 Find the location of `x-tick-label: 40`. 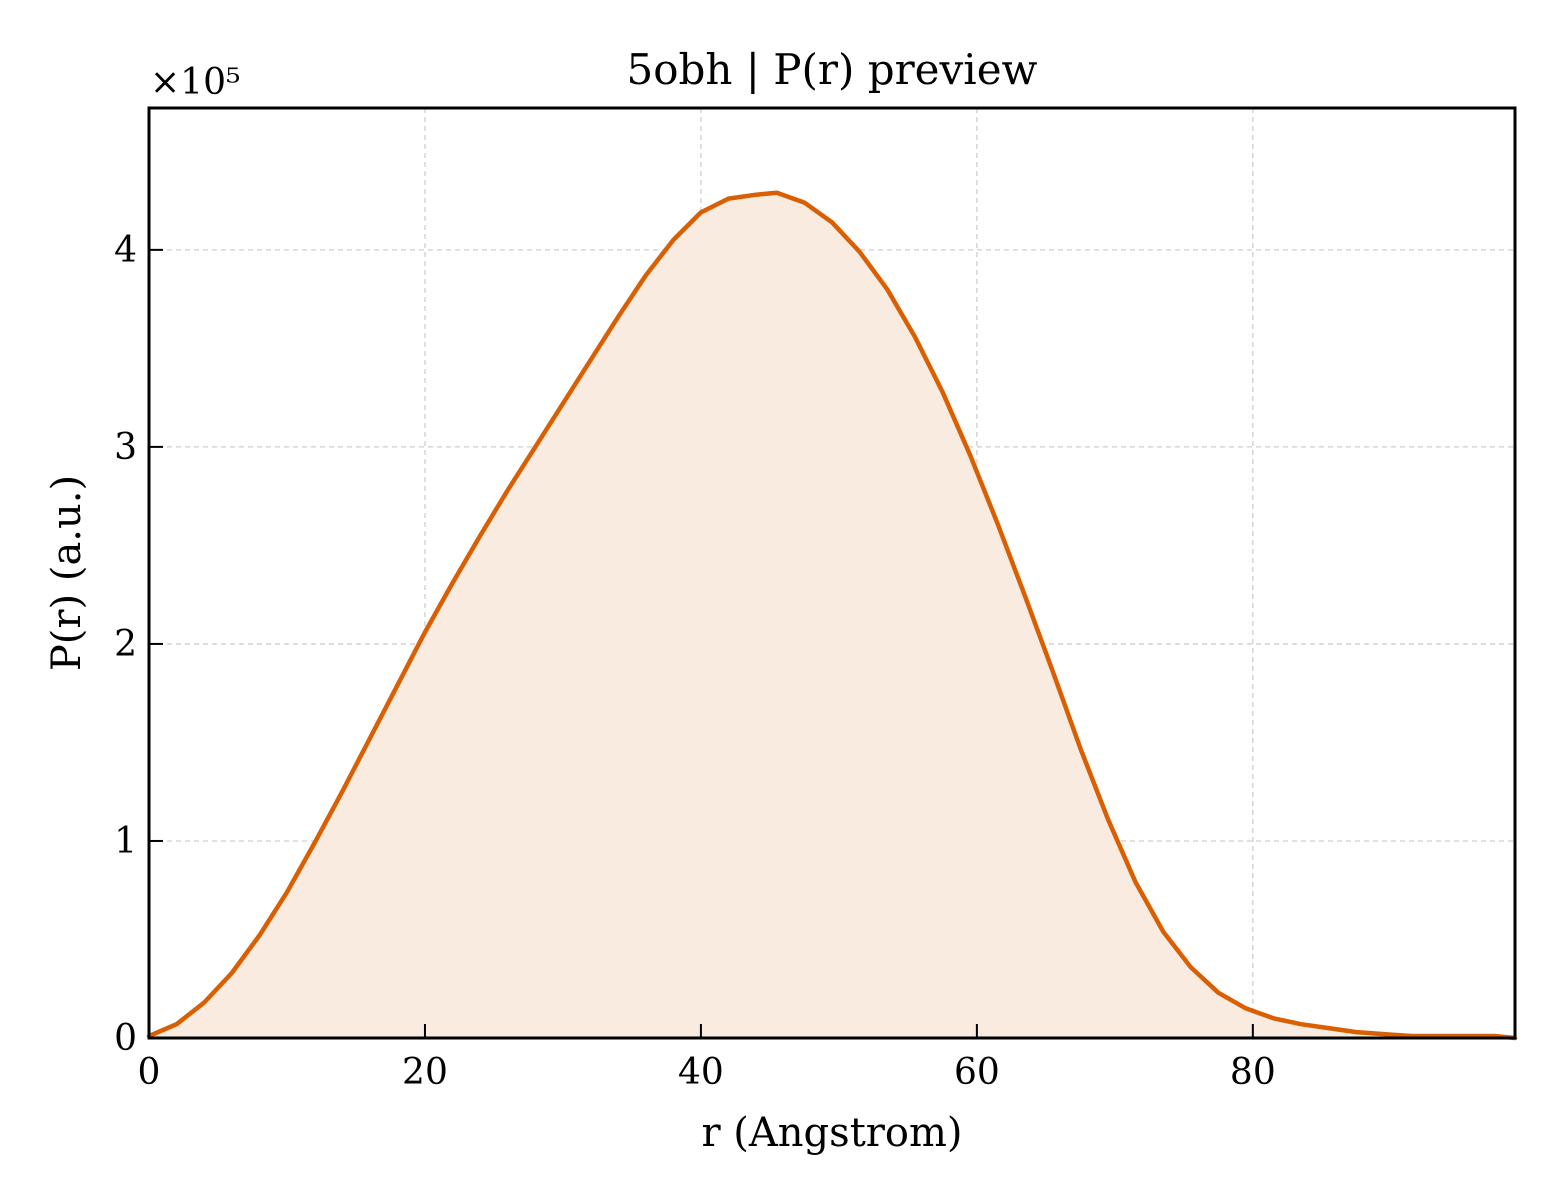

x-tick-label: 40 is located at coordinates (701, 1072).